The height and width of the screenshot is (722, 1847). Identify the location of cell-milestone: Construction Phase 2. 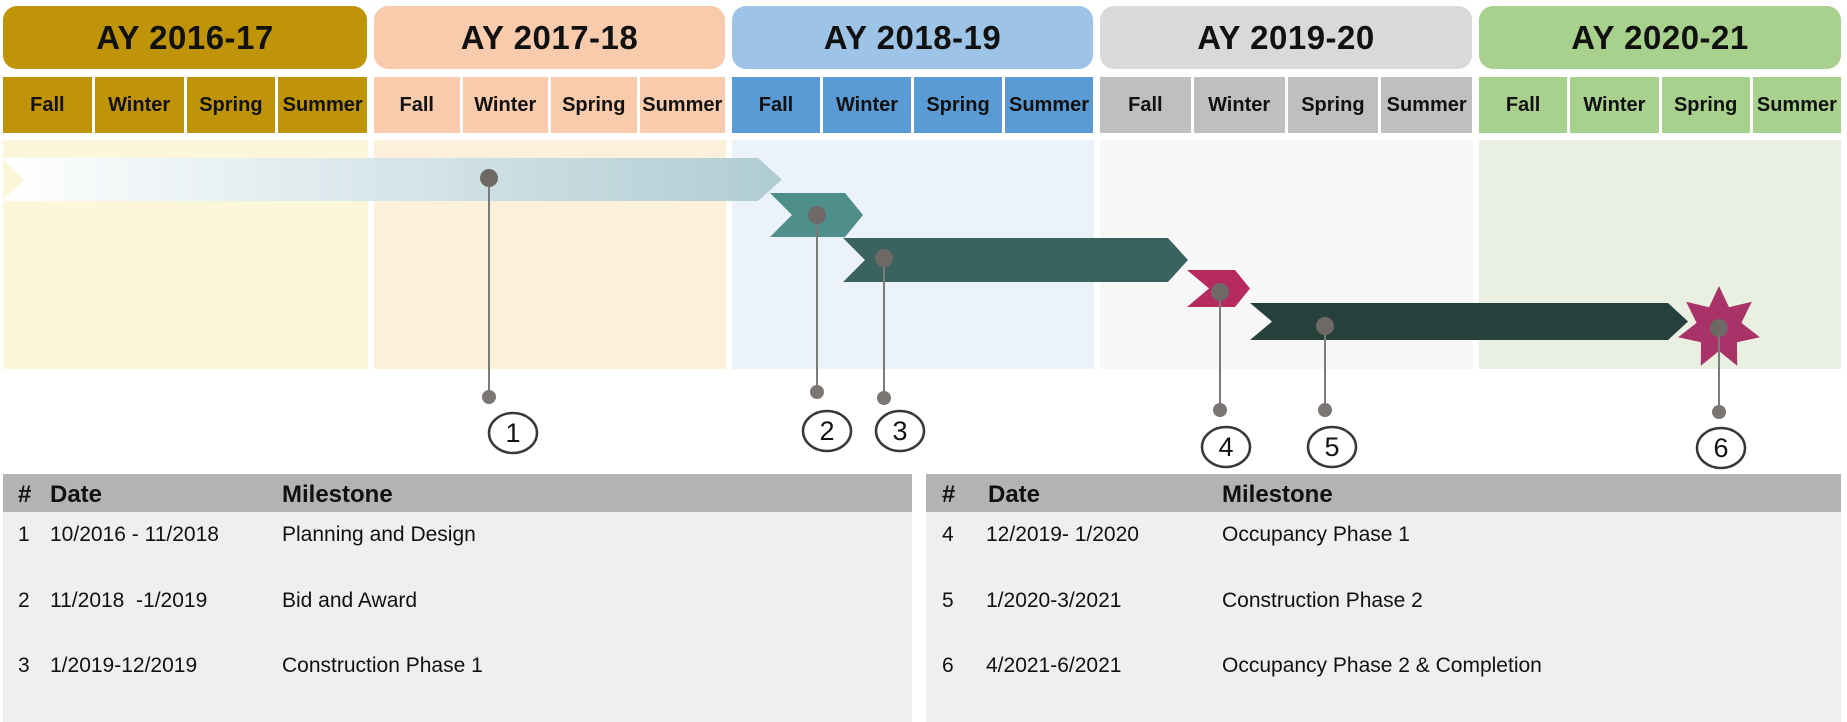
(1322, 600).